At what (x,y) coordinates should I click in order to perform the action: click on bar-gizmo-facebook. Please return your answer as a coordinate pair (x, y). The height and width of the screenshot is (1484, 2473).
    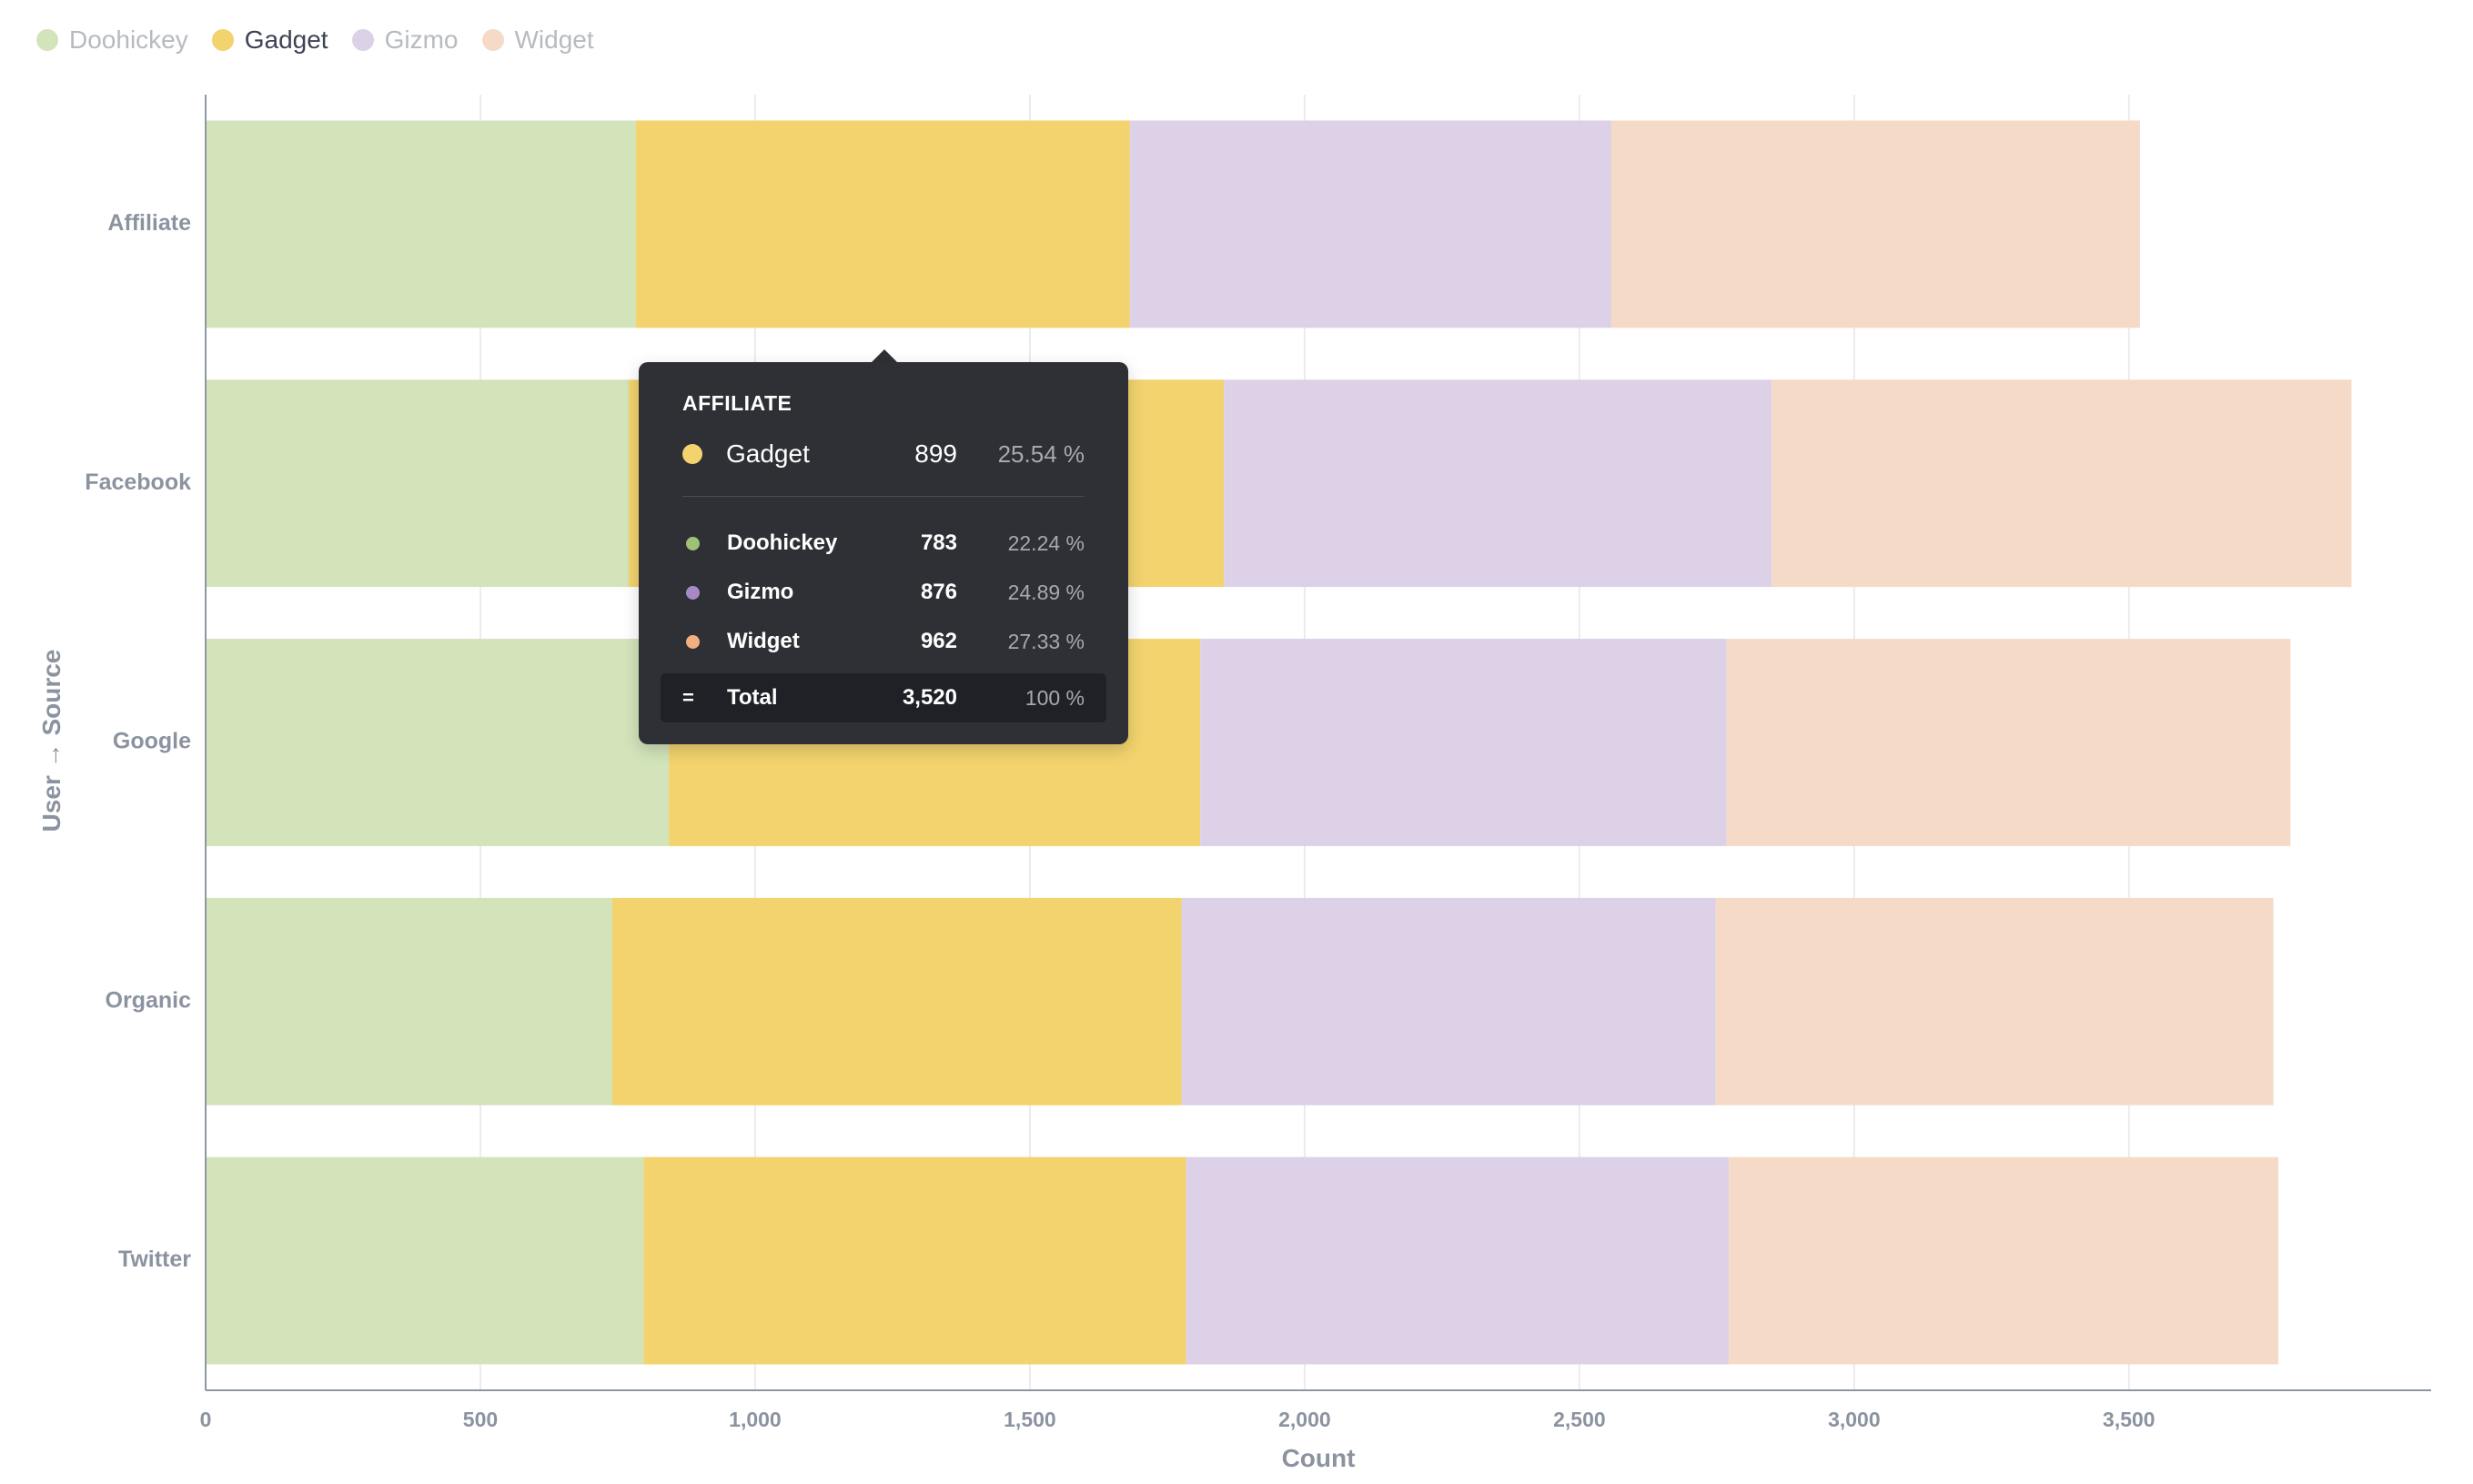
    Looking at the image, I should click on (1498, 483).